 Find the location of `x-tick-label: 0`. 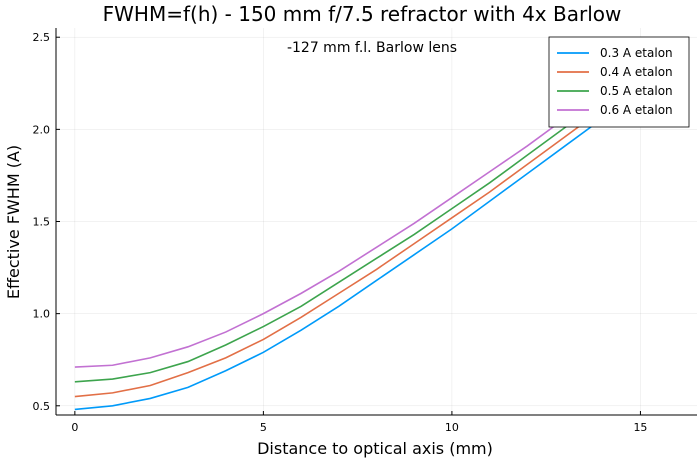

x-tick-label: 0 is located at coordinates (74, 427).